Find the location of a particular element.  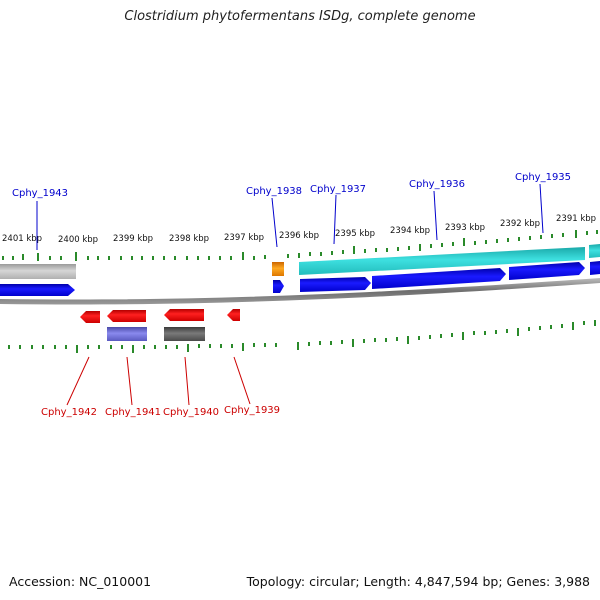

grey-feature is located at coordinates (38, 271).